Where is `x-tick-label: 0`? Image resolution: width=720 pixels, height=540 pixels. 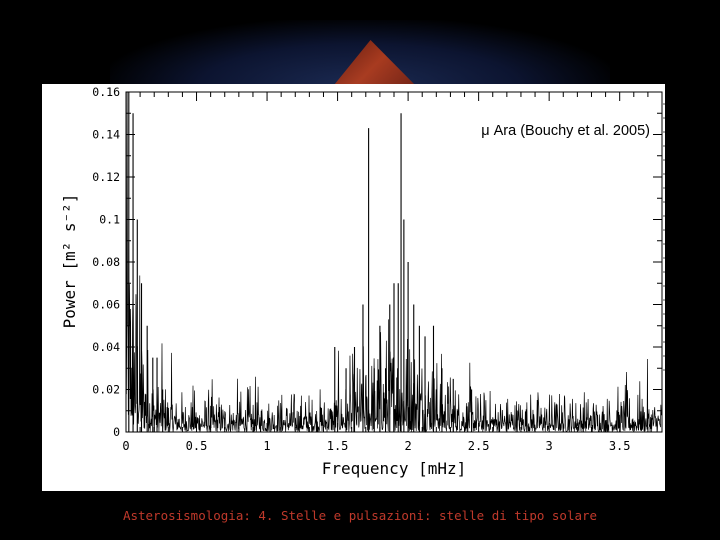 x-tick-label: 0 is located at coordinates (125, 446).